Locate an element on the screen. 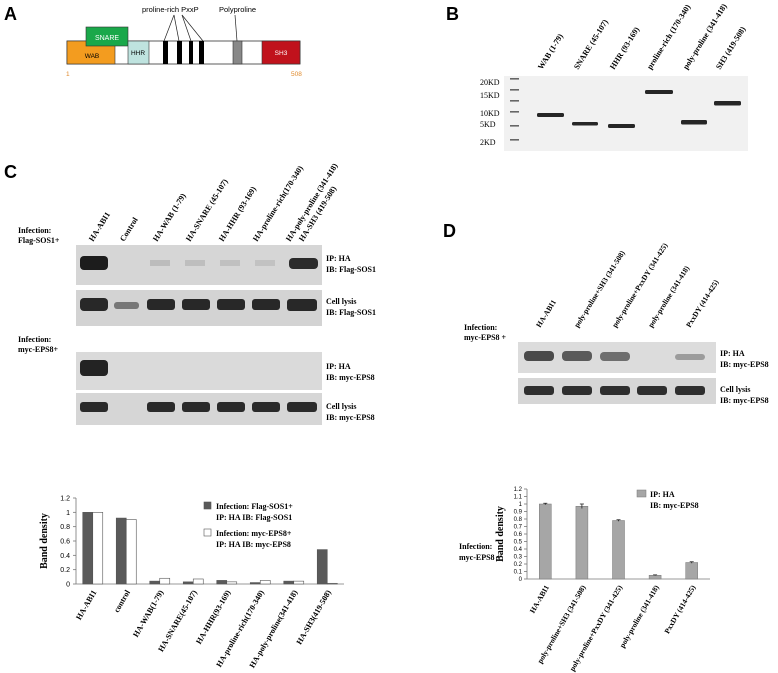 The image size is (778, 673). panel-c-blot-label-3-line1: Cell lysis is located at coordinates (341, 406).